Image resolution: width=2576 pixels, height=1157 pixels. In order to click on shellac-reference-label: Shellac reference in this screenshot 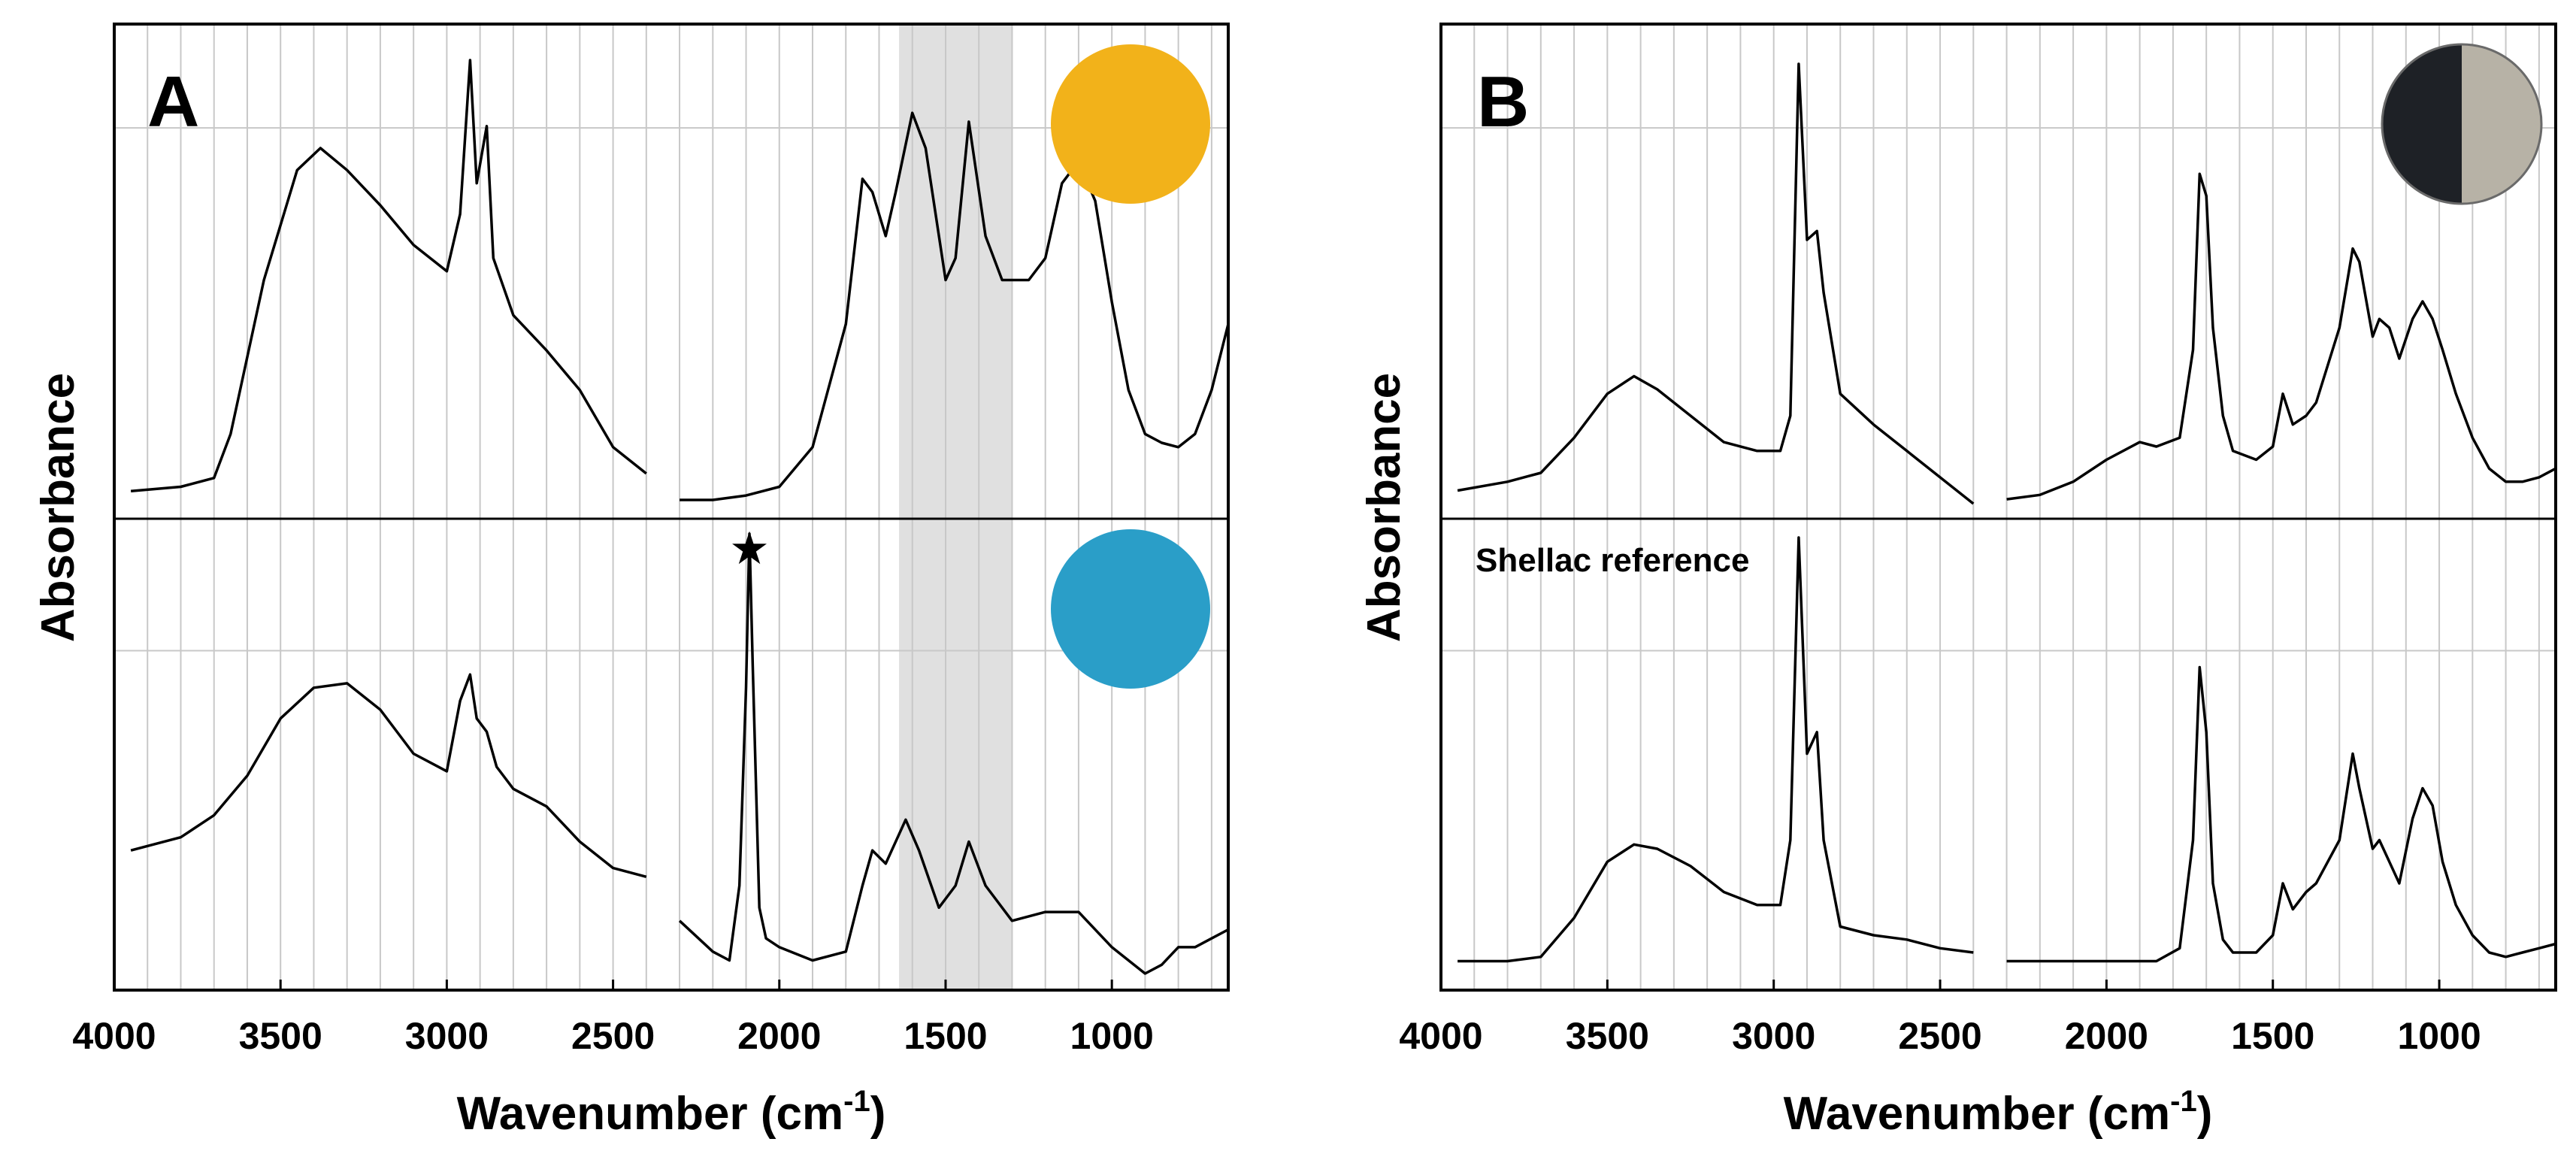, I will do `click(1612, 560)`.